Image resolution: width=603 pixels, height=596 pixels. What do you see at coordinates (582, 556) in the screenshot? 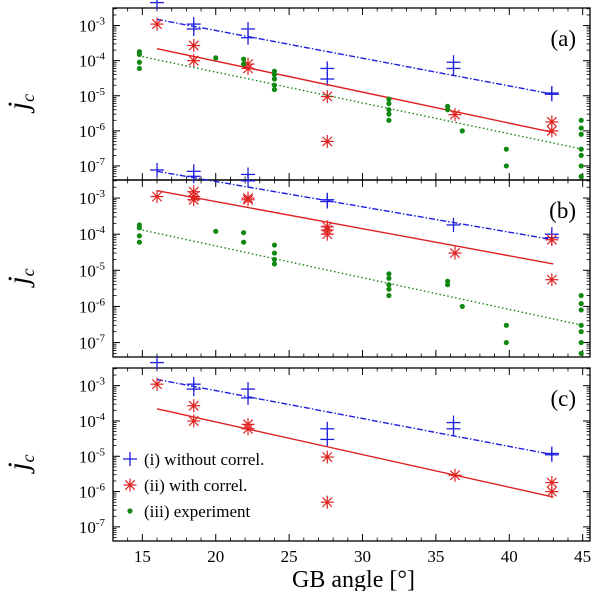
I see `x-tick-label: 45` at bounding box center [582, 556].